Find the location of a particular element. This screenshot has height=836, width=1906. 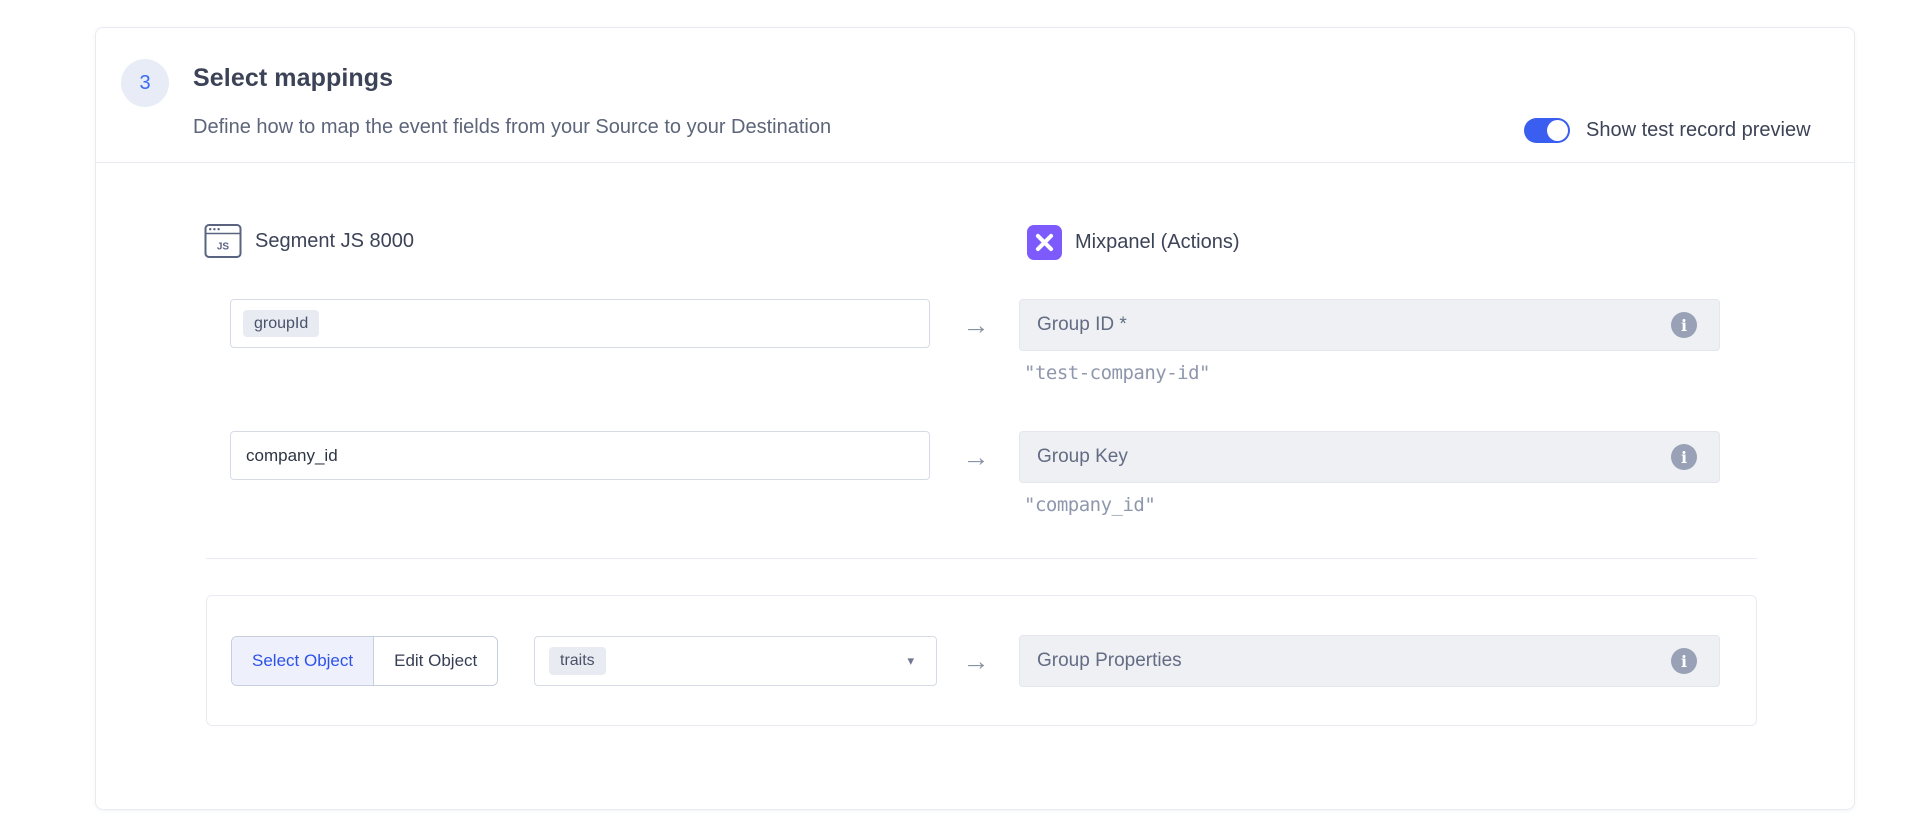

traits-token: traits is located at coordinates (577, 661).